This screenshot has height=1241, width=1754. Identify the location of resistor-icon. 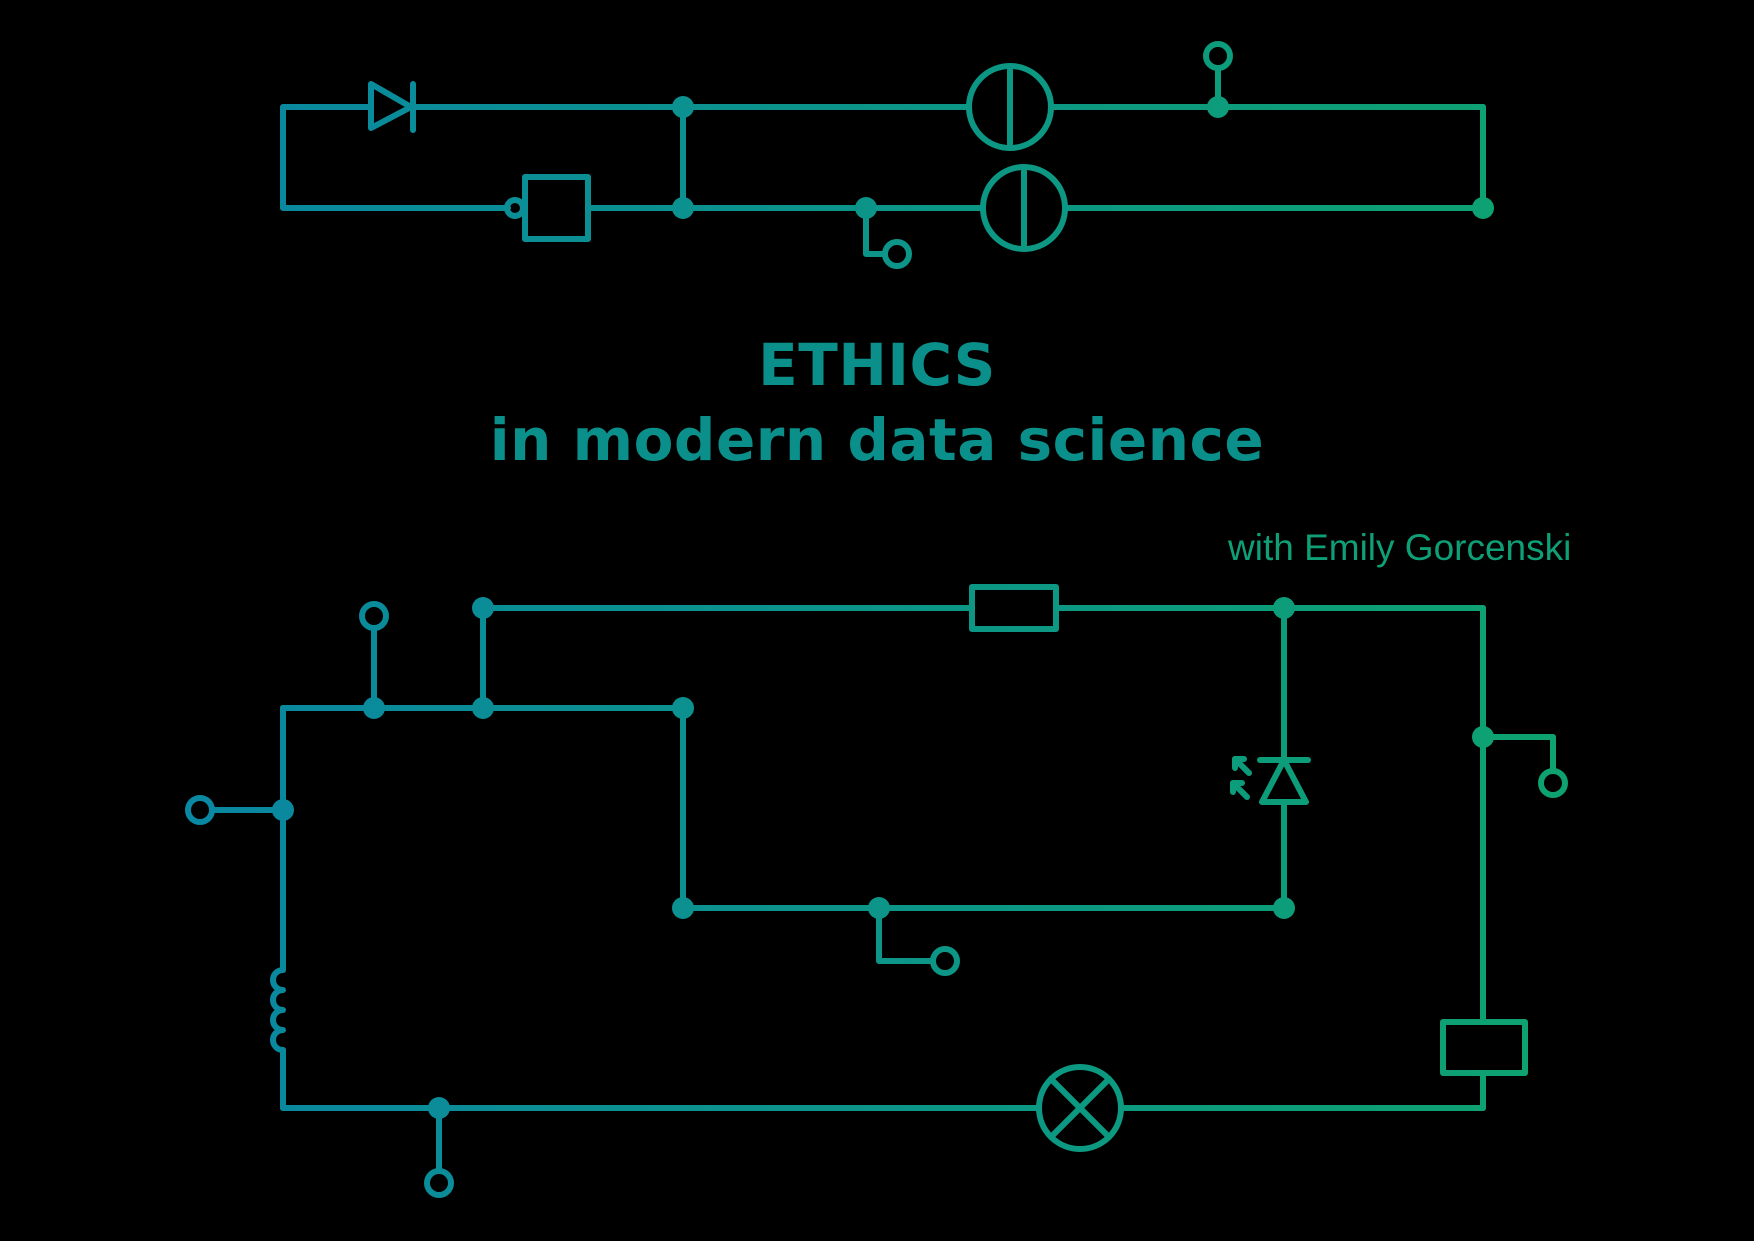
(1014, 608).